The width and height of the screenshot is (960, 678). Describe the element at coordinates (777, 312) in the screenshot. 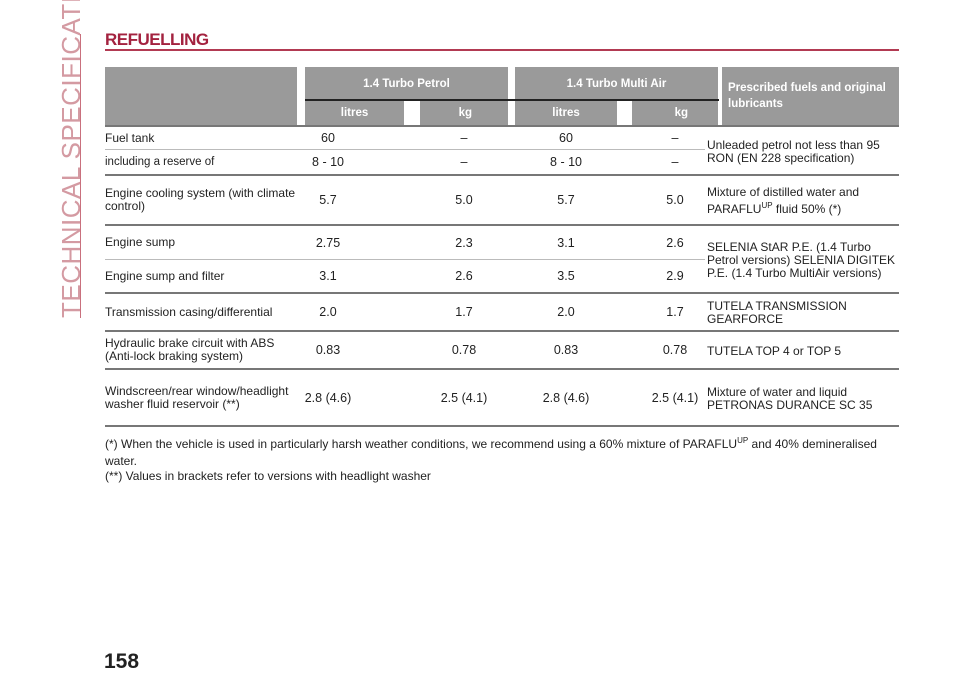

I see `lubricant-transmission: TUTELA TRANSMISSION GEARFORCE` at that location.